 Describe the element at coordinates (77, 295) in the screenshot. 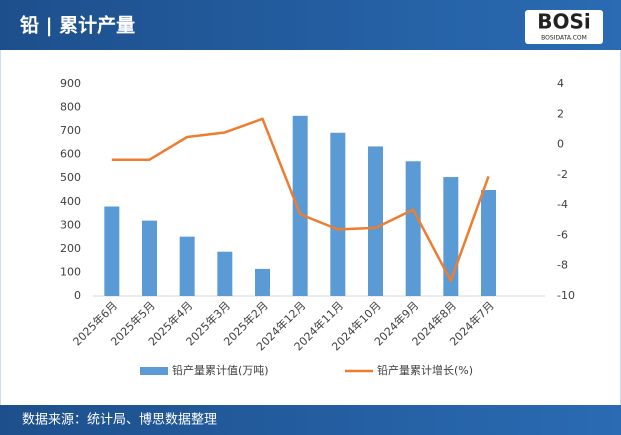

I see `y-tick-label: 0` at that location.